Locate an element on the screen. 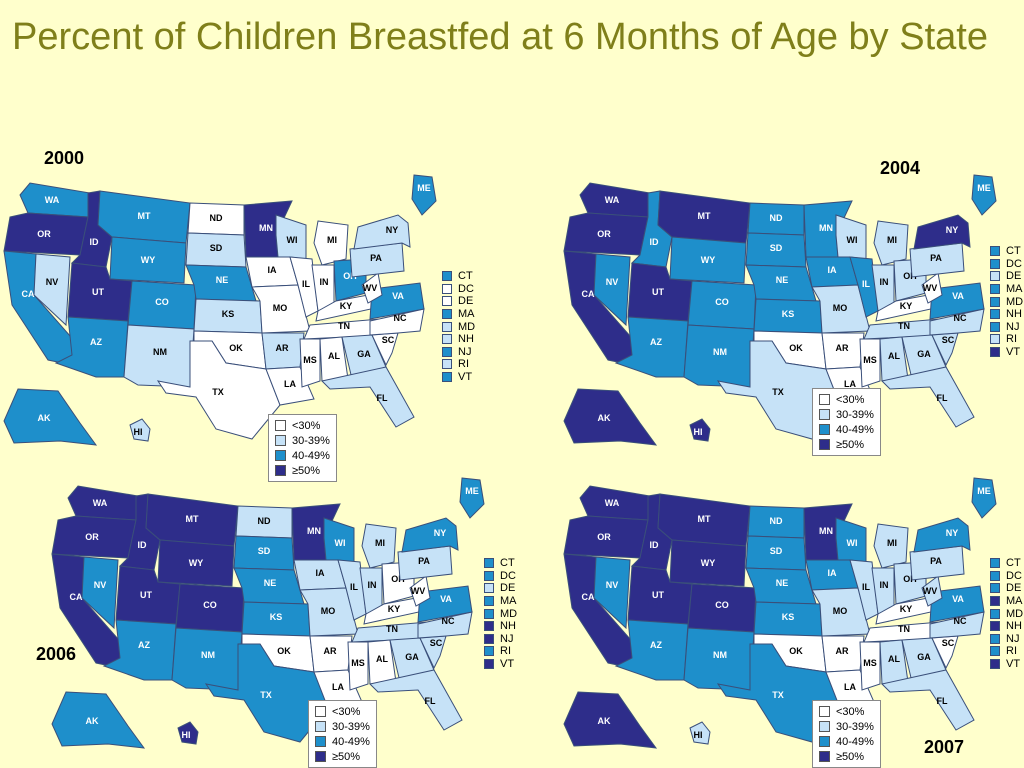  year-label-2007: 2007 is located at coordinates (944, 747).